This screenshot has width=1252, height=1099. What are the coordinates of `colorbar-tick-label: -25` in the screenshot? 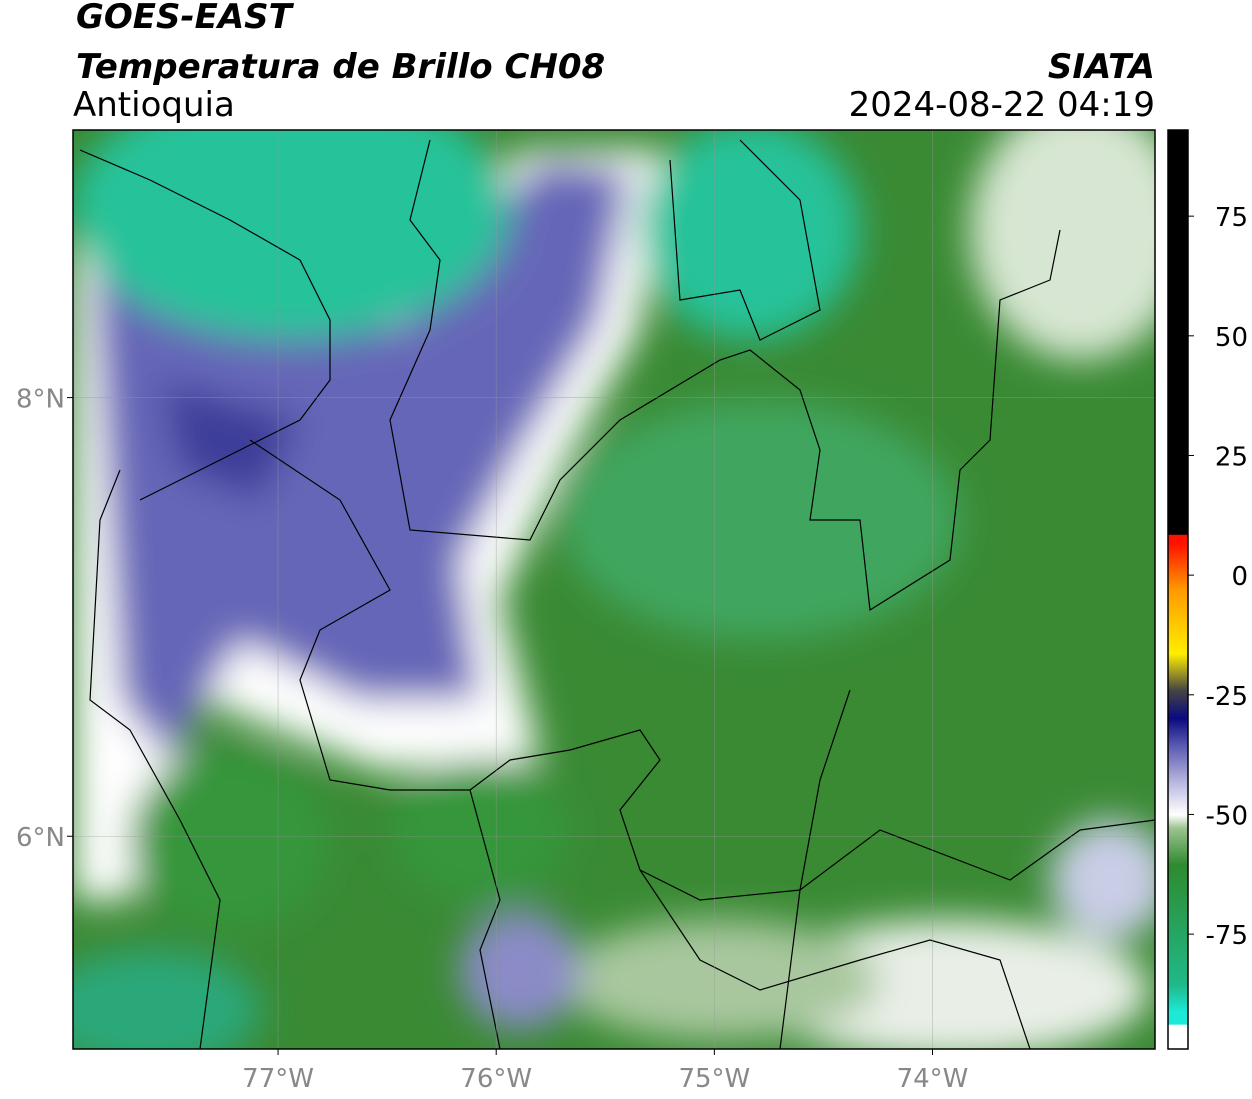 It's located at (1227, 697).